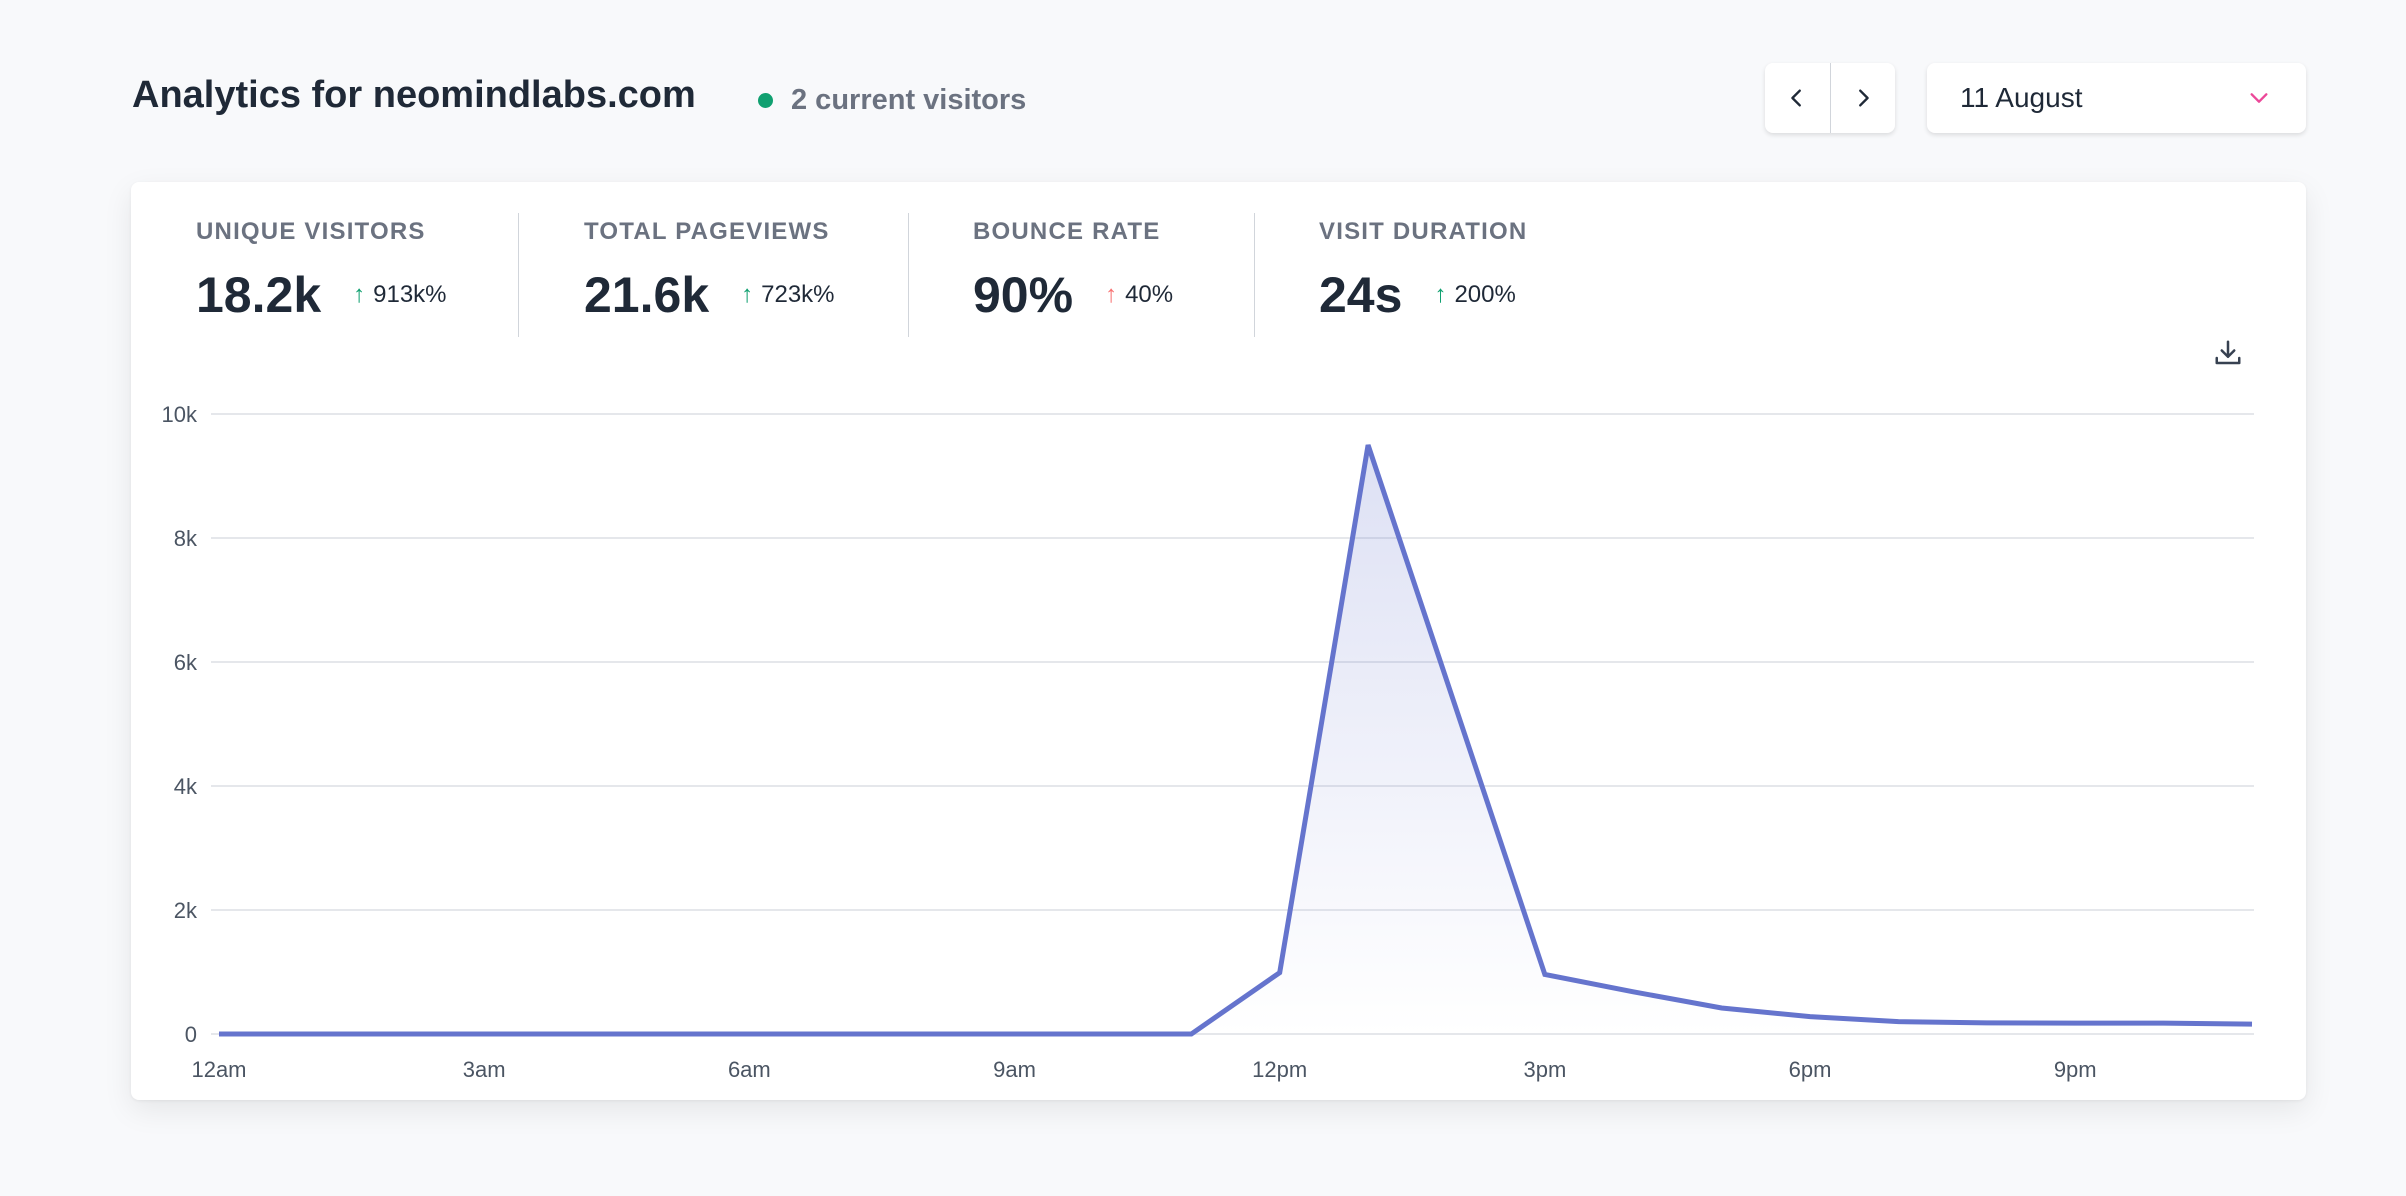 This screenshot has width=2406, height=1196. Describe the element at coordinates (647, 295) in the screenshot. I see `stat-value: 21.6k` at that location.